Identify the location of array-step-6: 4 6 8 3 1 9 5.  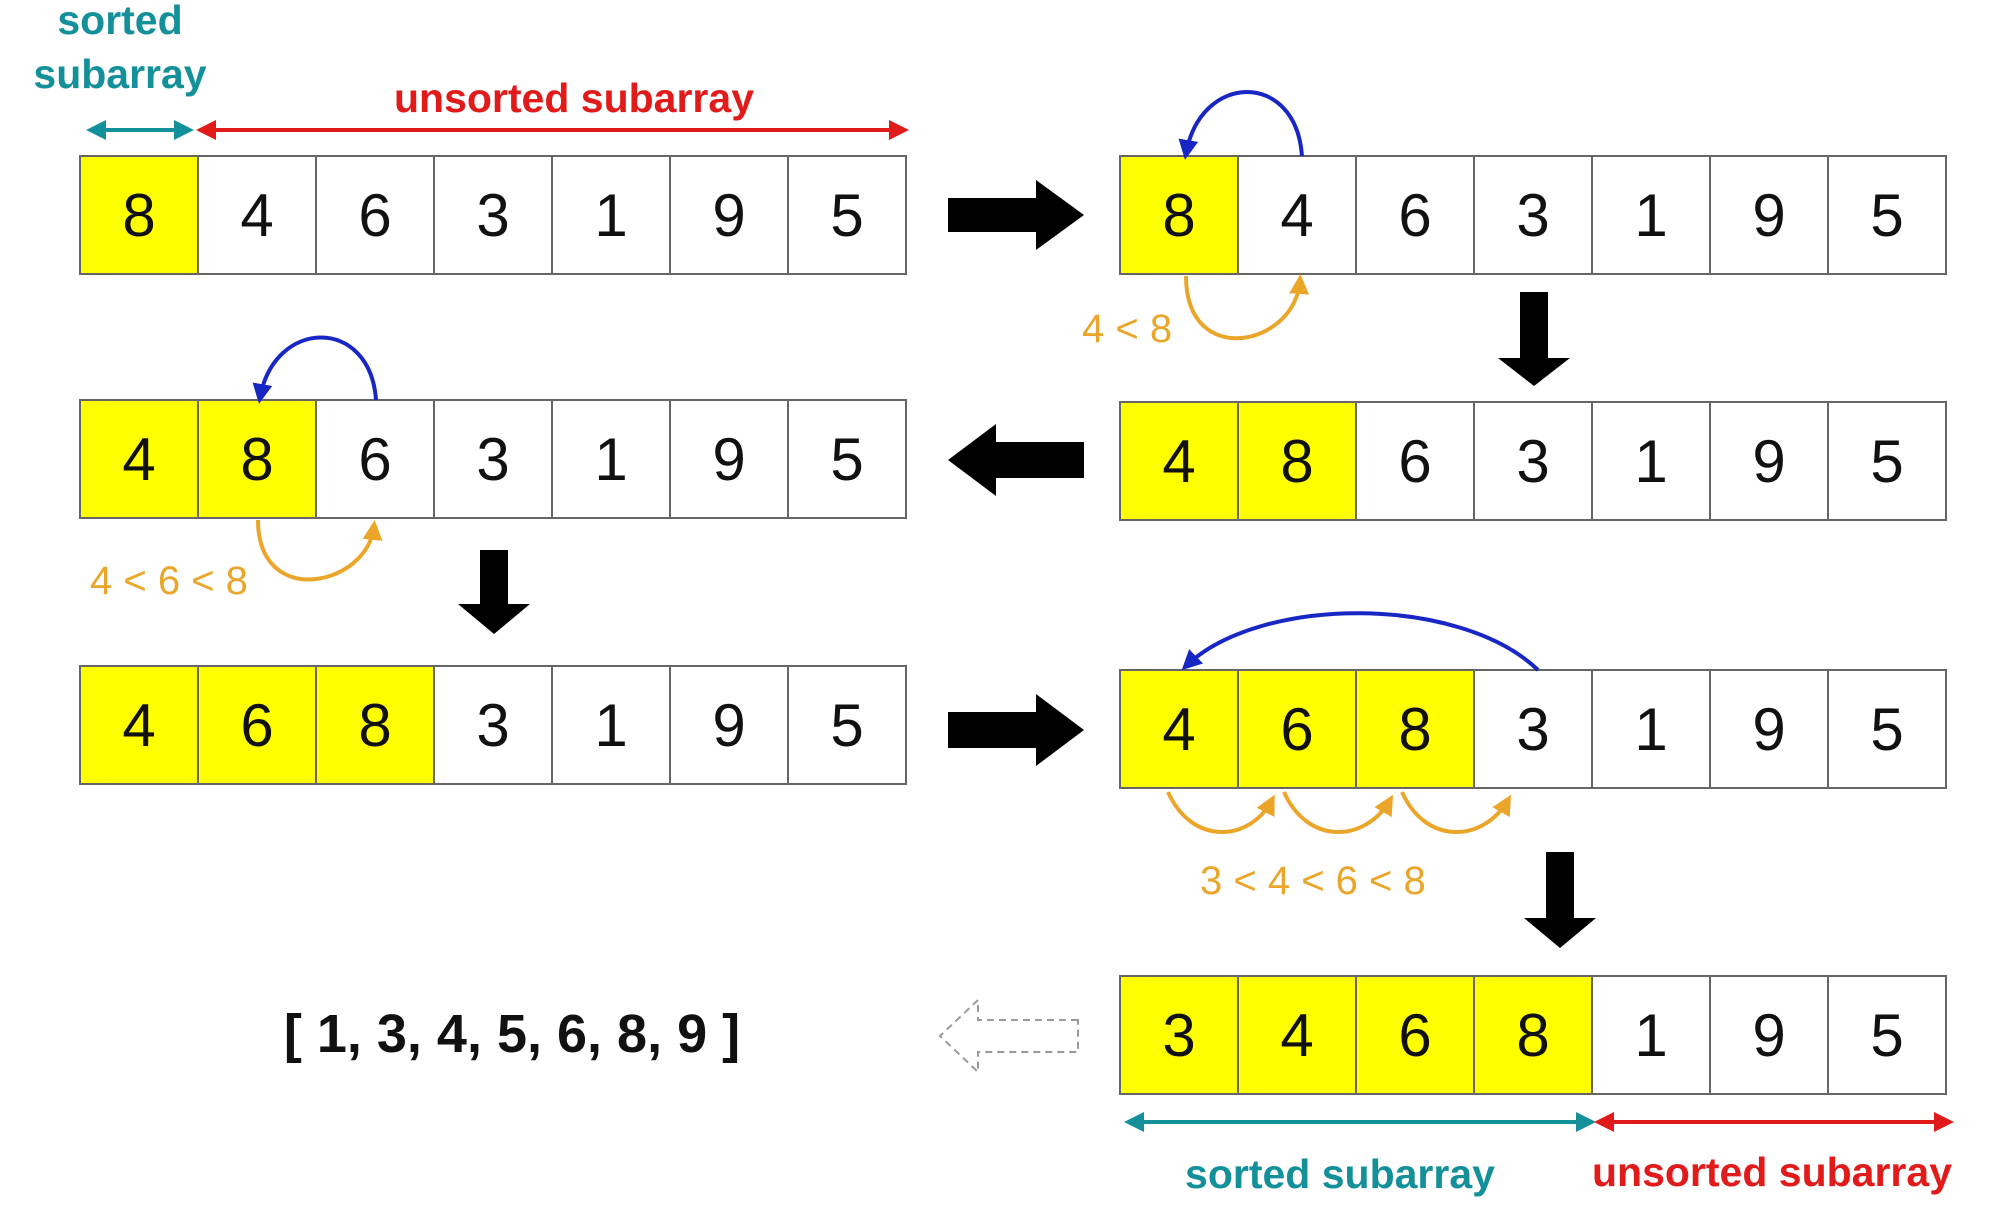
(1533, 729).